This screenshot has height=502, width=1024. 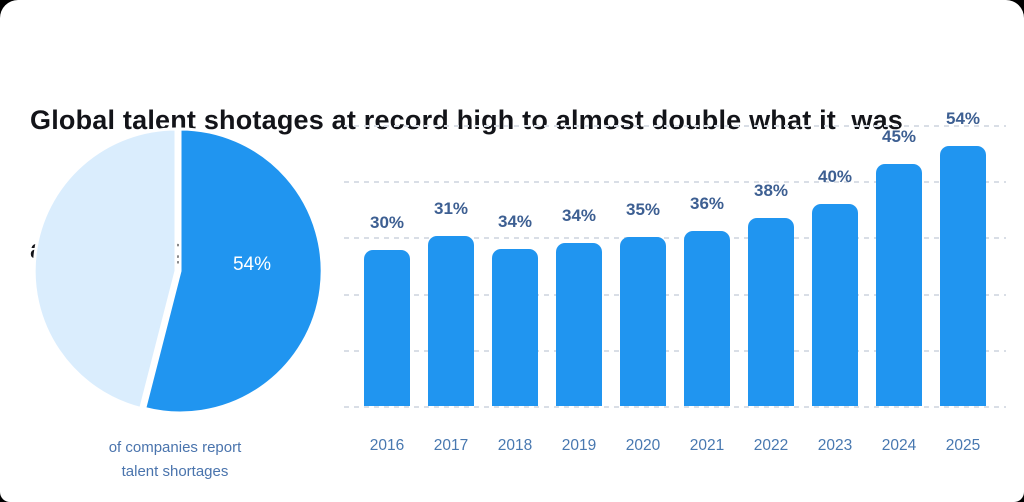 What do you see at coordinates (387, 445) in the screenshot?
I see `x-axis-label-2016: 2016` at bounding box center [387, 445].